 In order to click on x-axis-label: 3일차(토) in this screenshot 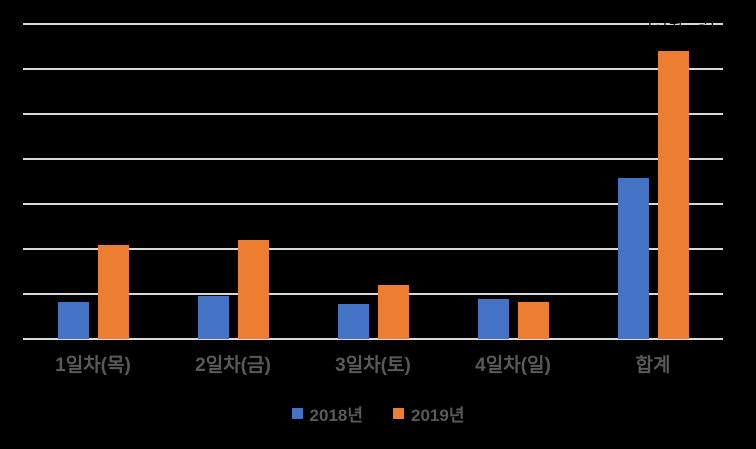, I will do `click(373, 365)`.